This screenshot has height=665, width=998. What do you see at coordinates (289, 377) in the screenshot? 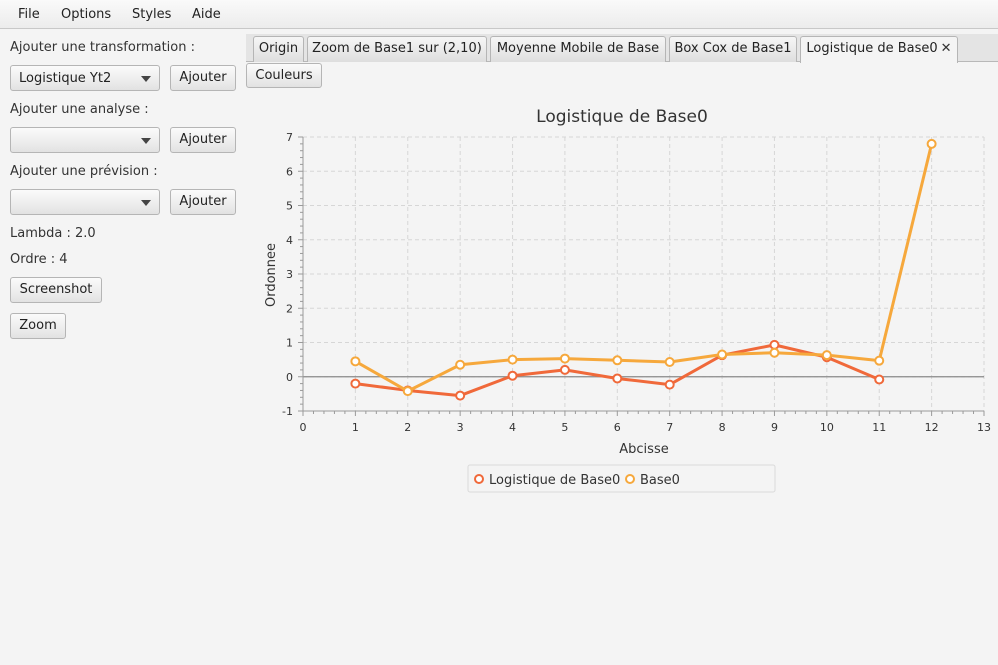
I see `y-tick-label: 0` at bounding box center [289, 377].